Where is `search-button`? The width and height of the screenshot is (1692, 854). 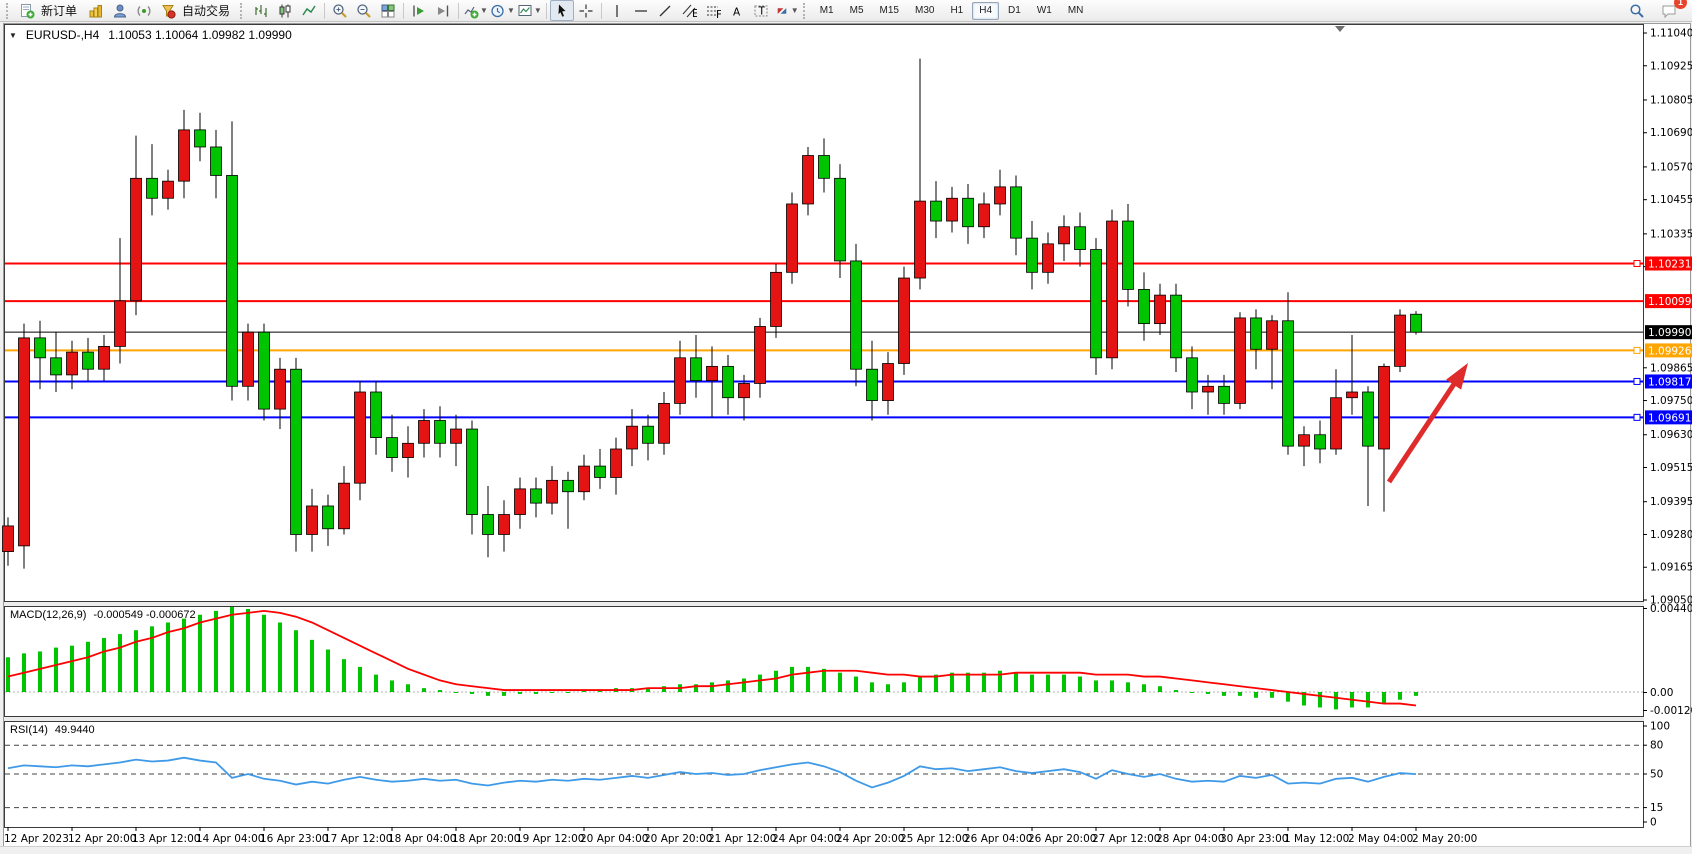
search-button is located at coordinates (1637, 10).